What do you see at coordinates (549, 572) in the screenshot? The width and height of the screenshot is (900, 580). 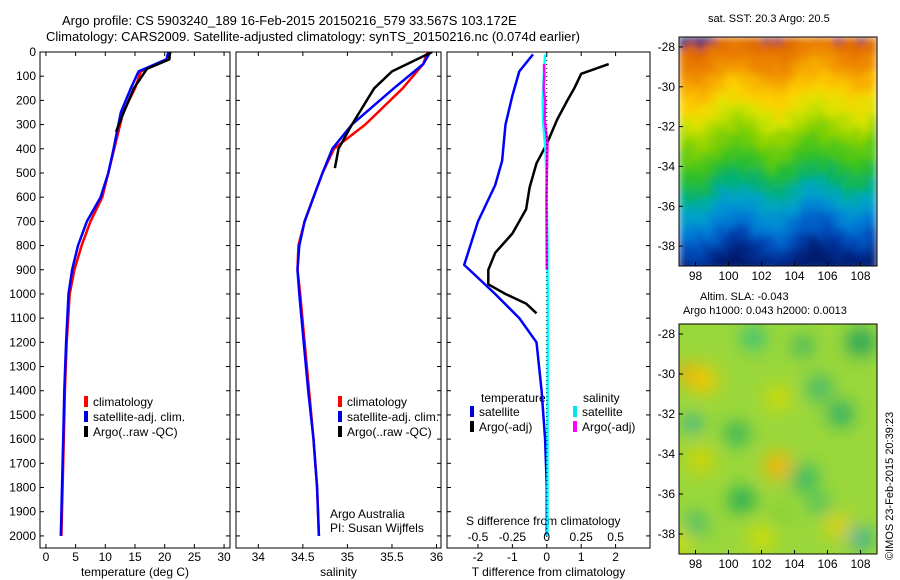 I see `x-axis-label: T difference from climatology` at bounding box center [549, 572].